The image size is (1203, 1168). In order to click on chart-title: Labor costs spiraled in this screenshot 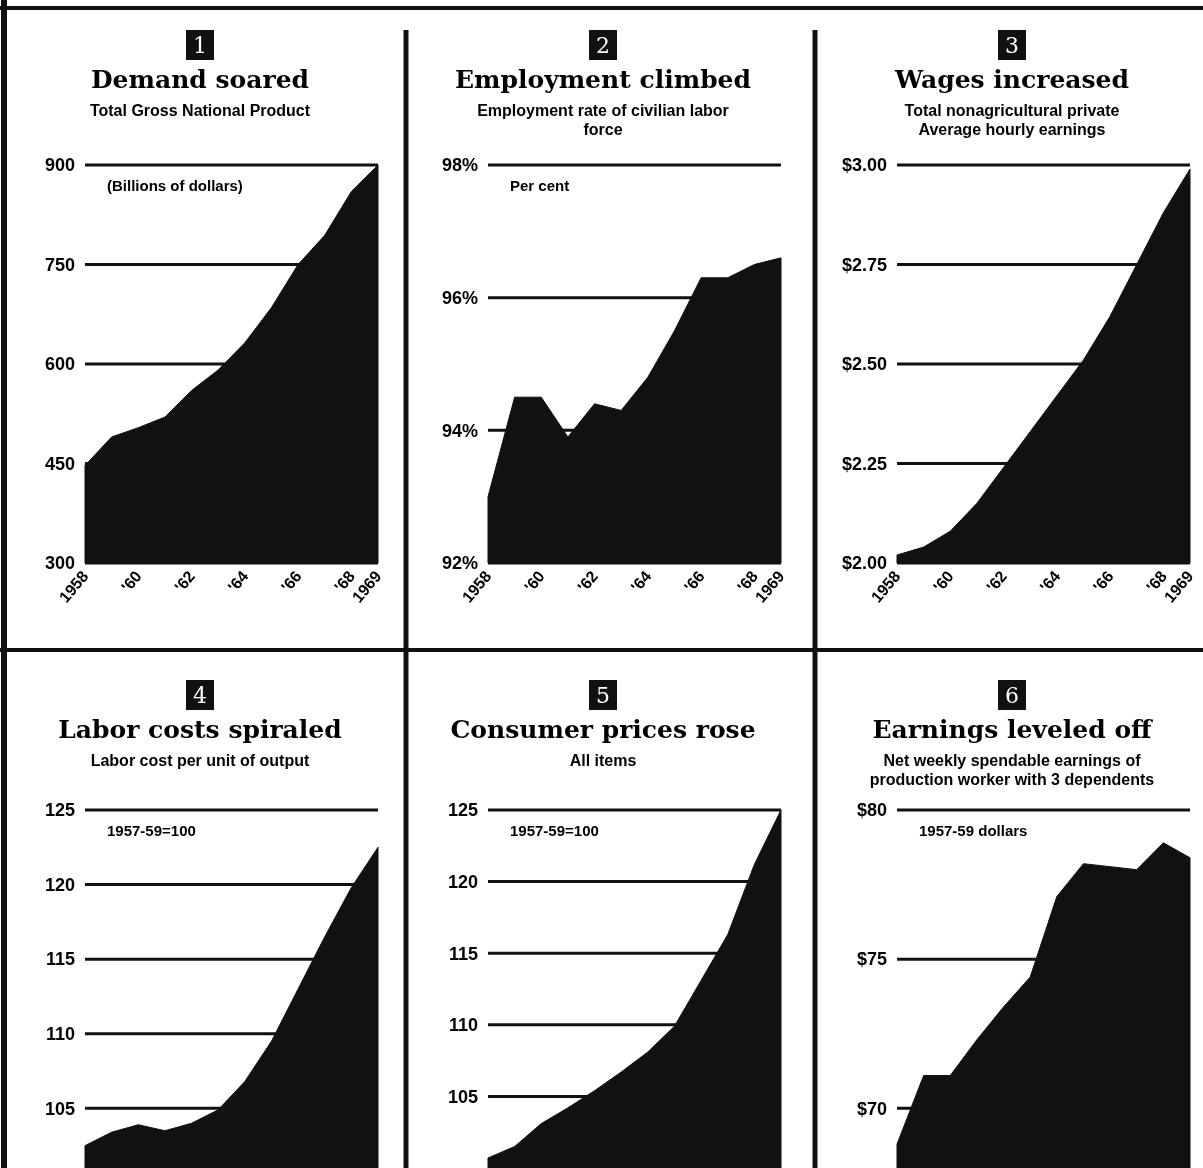, I will do `click(200, 729)`.